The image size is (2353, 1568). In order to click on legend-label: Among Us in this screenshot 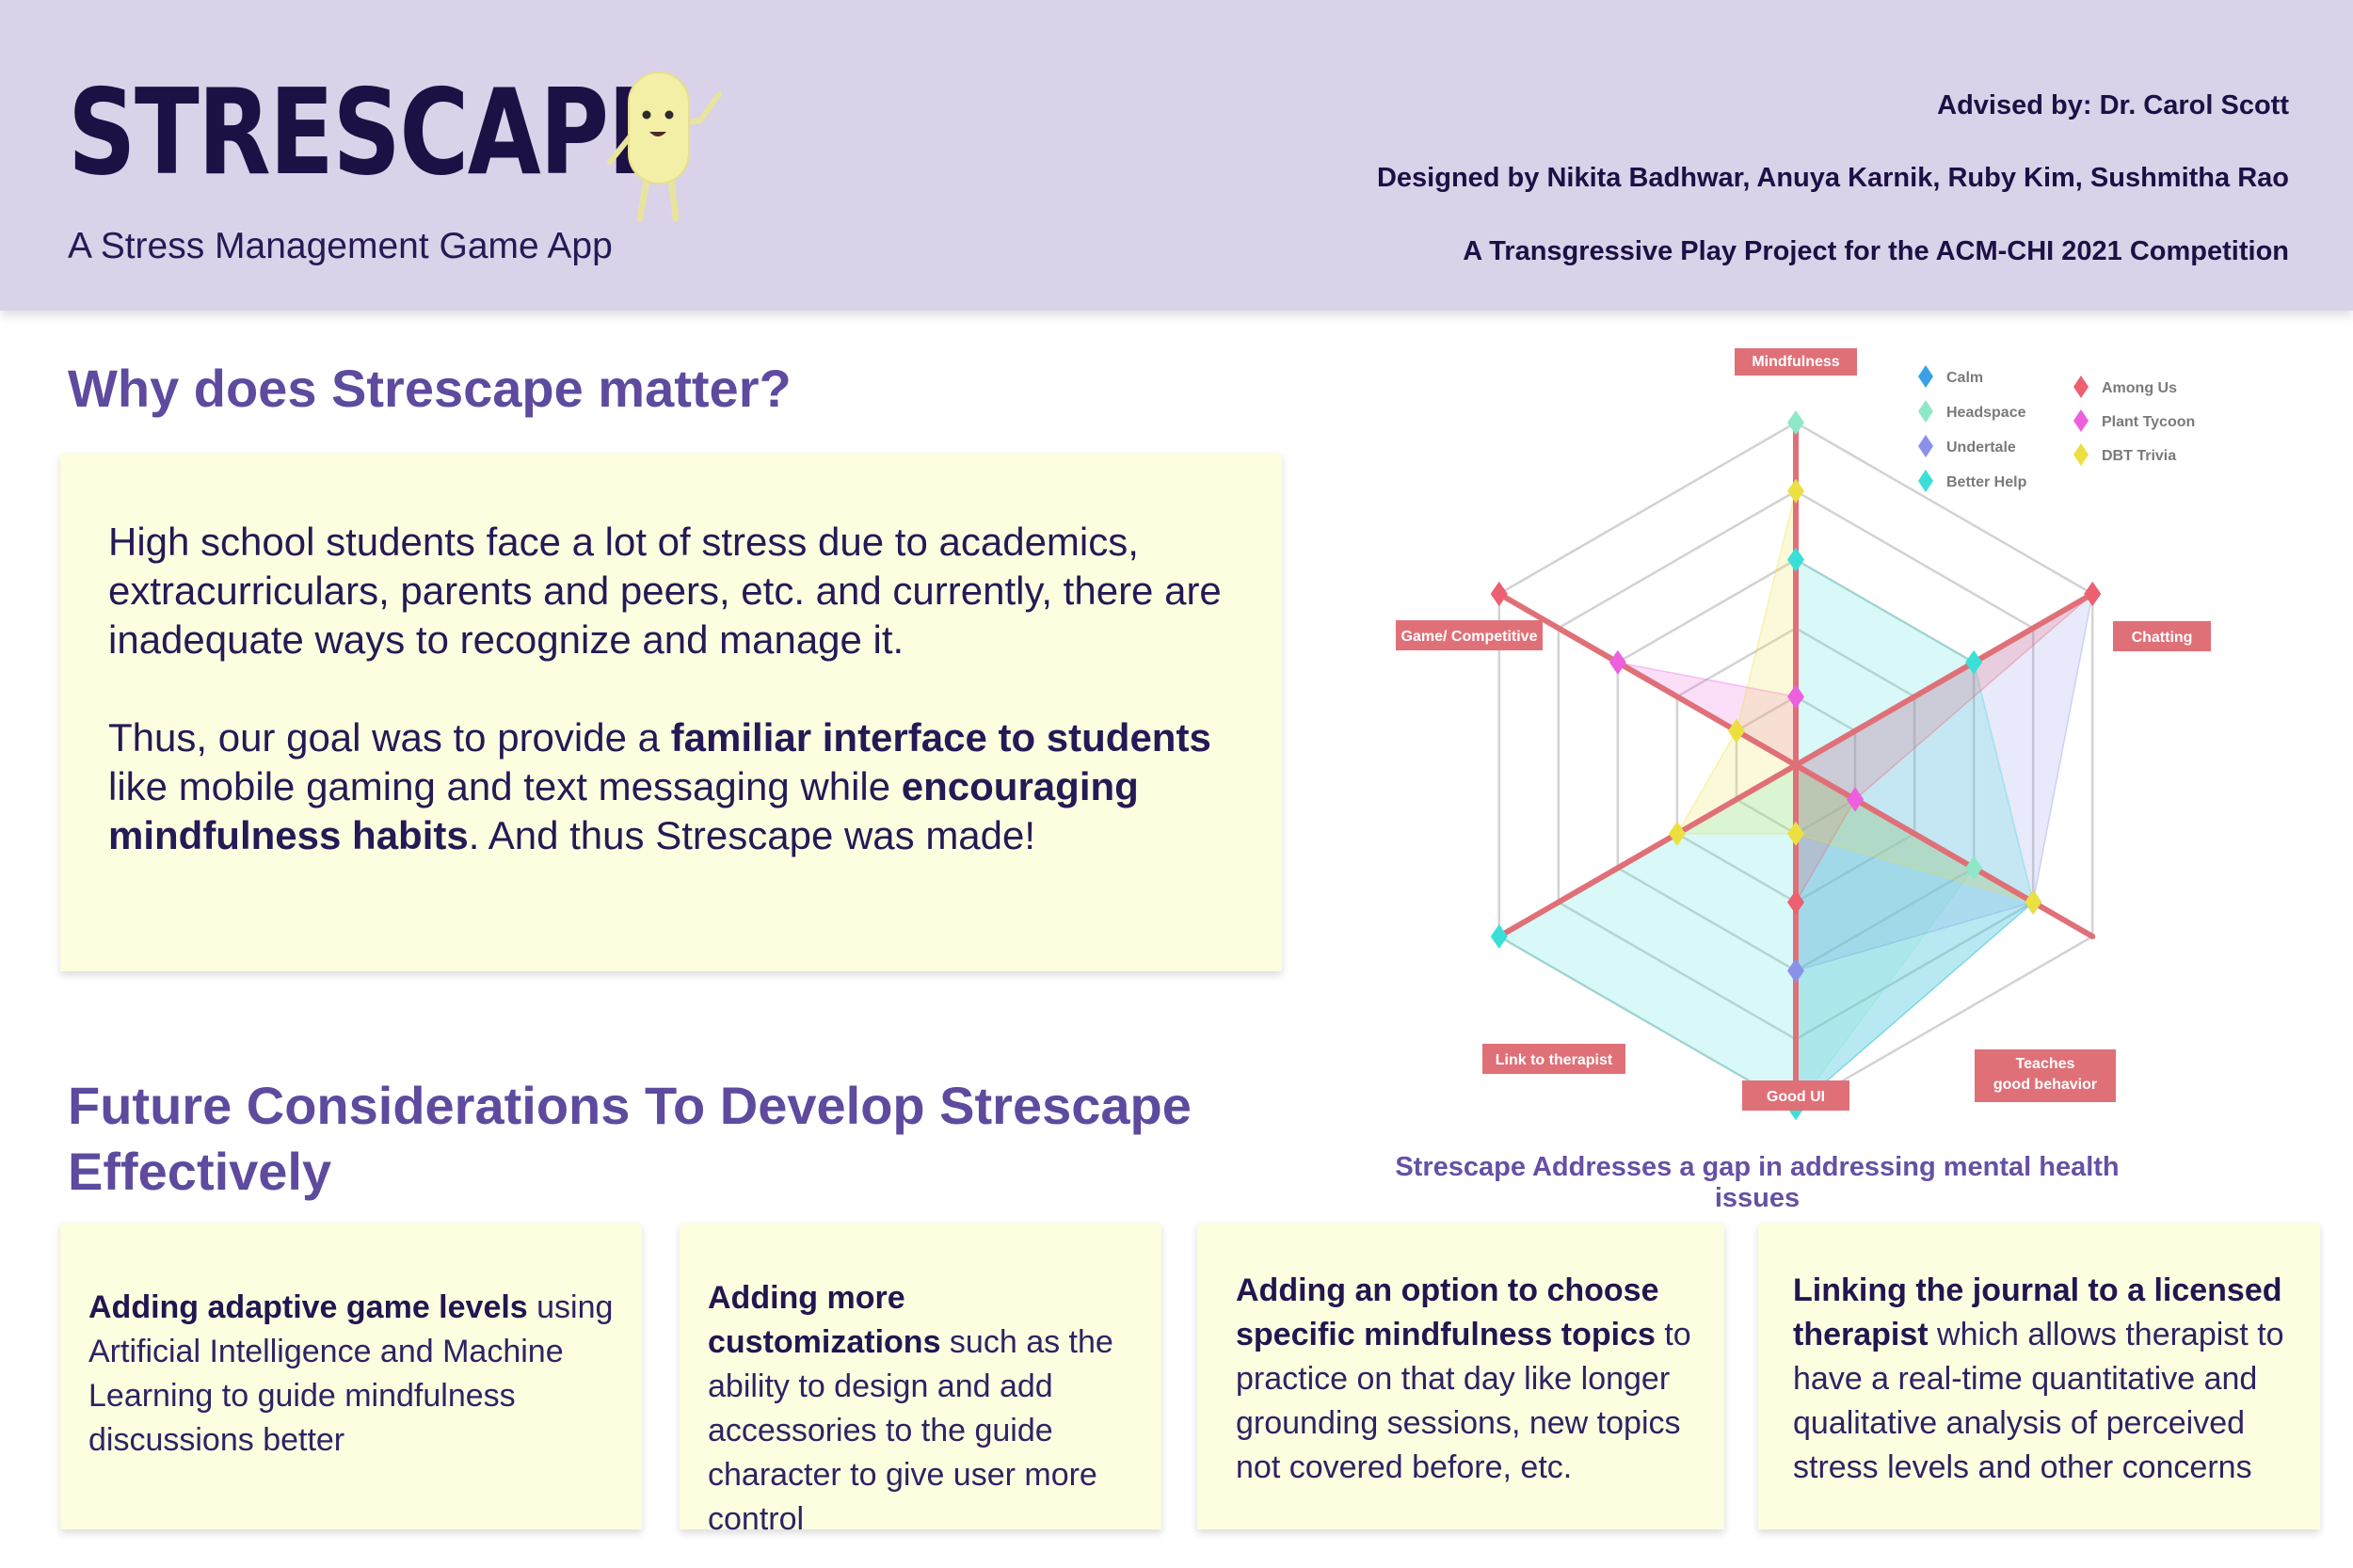, I will do `click(2139, 388)`.